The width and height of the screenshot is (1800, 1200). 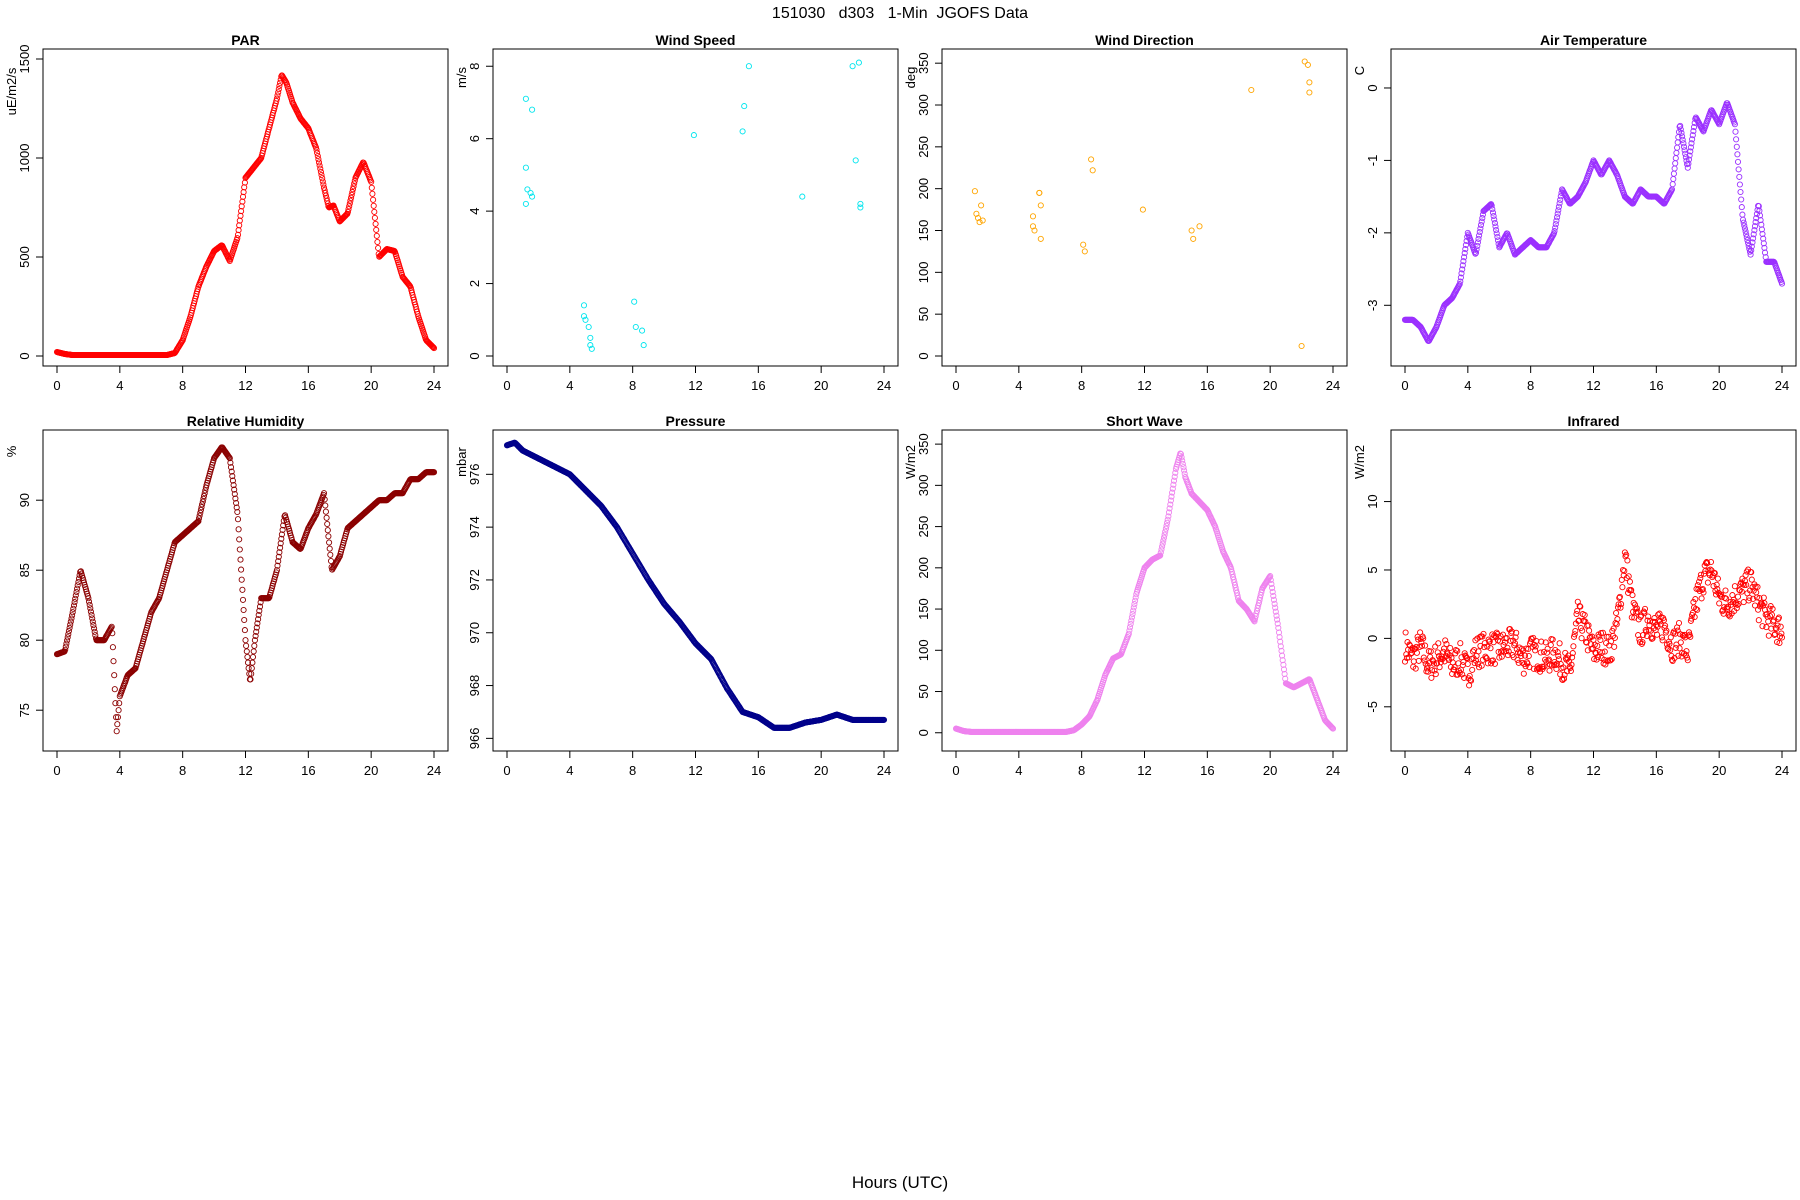 I want to click on data-points, so click(x=1593, y=222).